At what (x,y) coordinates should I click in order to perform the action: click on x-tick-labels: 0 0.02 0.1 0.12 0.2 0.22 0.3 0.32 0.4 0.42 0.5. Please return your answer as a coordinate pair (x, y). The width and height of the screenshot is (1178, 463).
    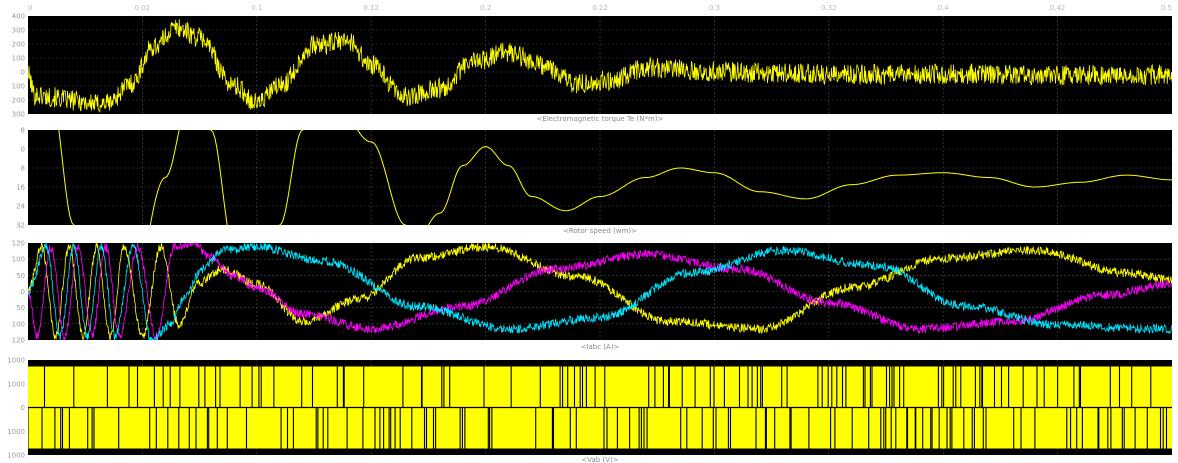
    Looking at the image, I should click on (600, 8).